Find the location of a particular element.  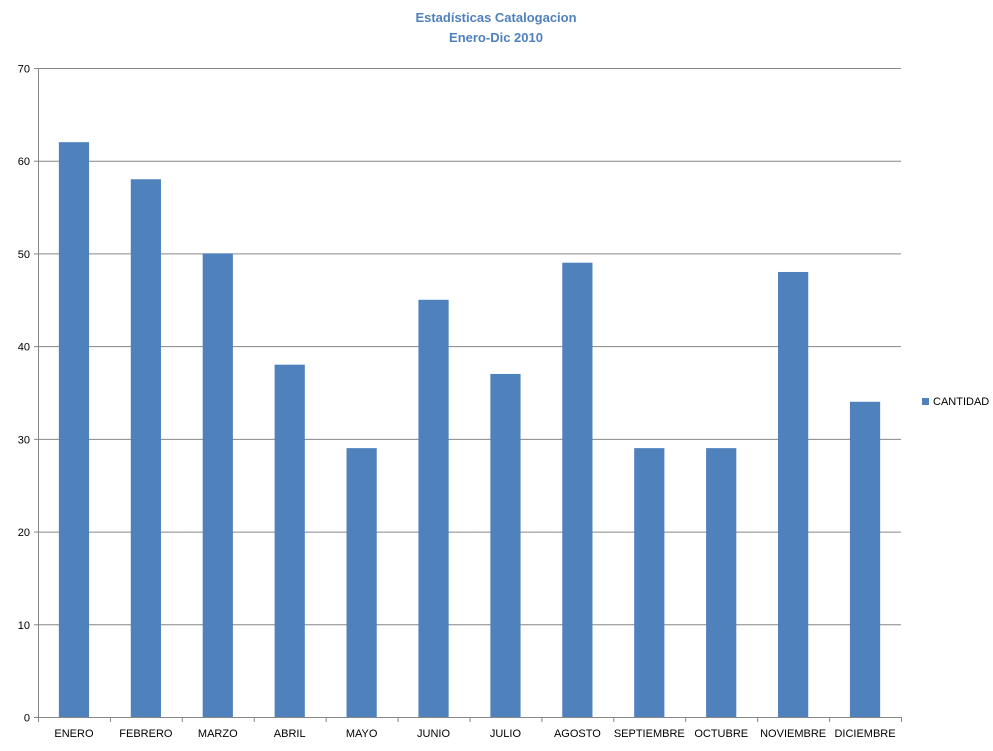

y-tick-label: 60 is located at coordinates (24, 162).